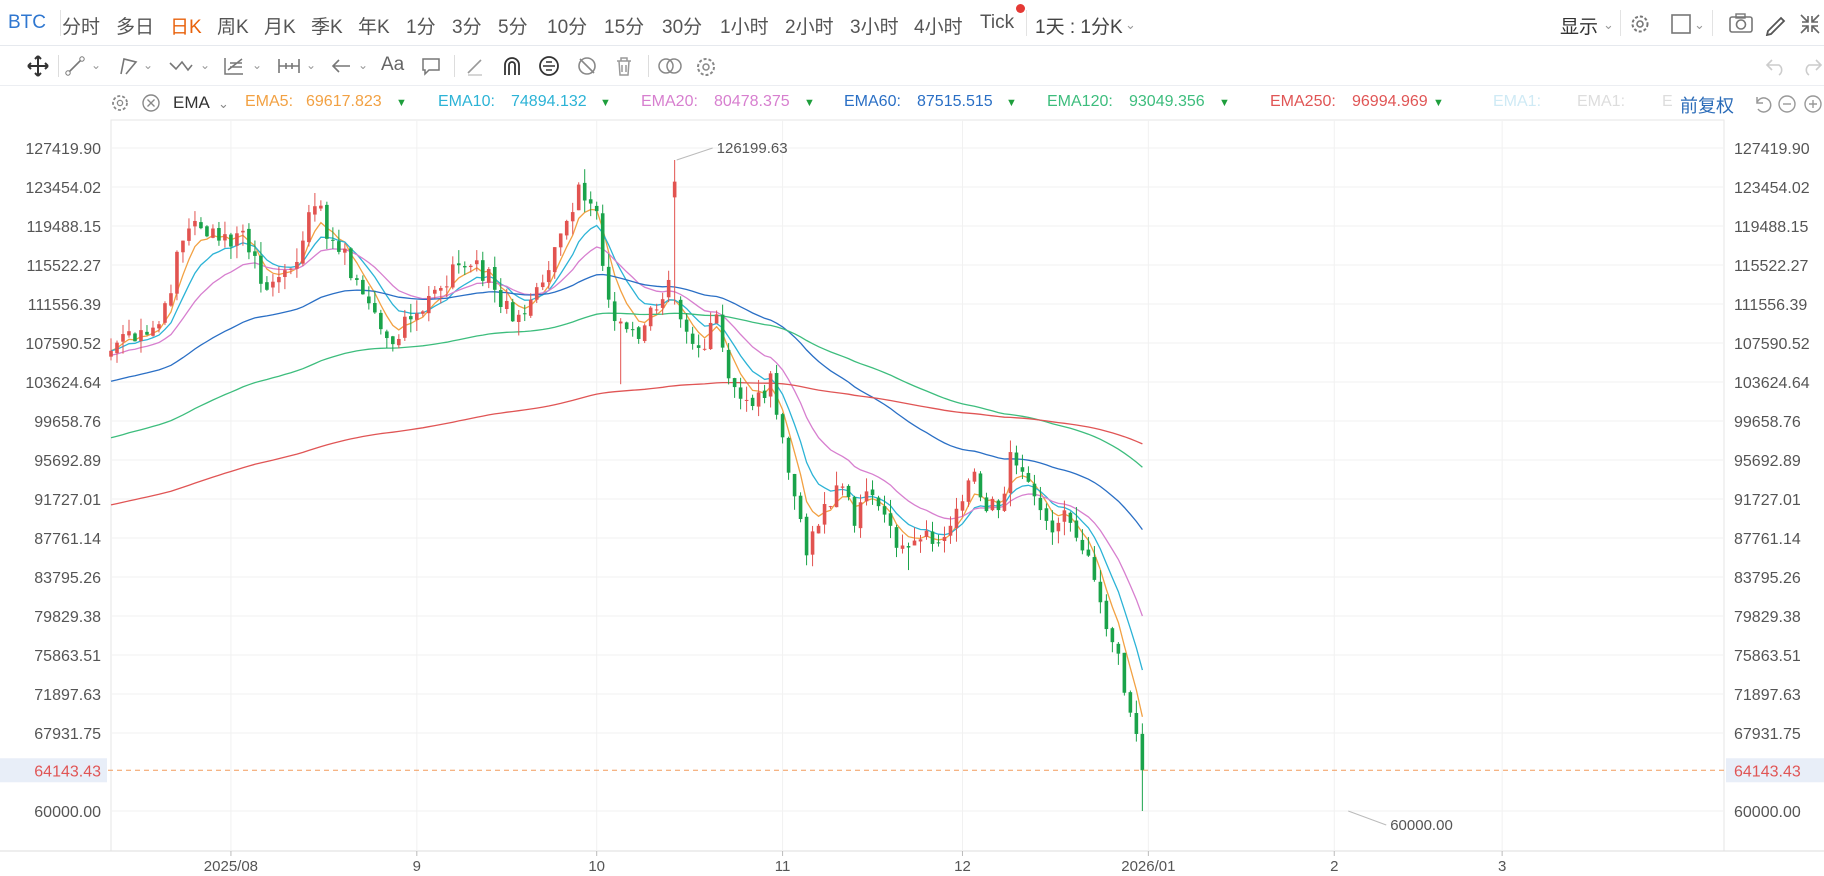  Describe the element at coordinates (1776, 66) in the screenshot. I see `undo-icon` at that location.